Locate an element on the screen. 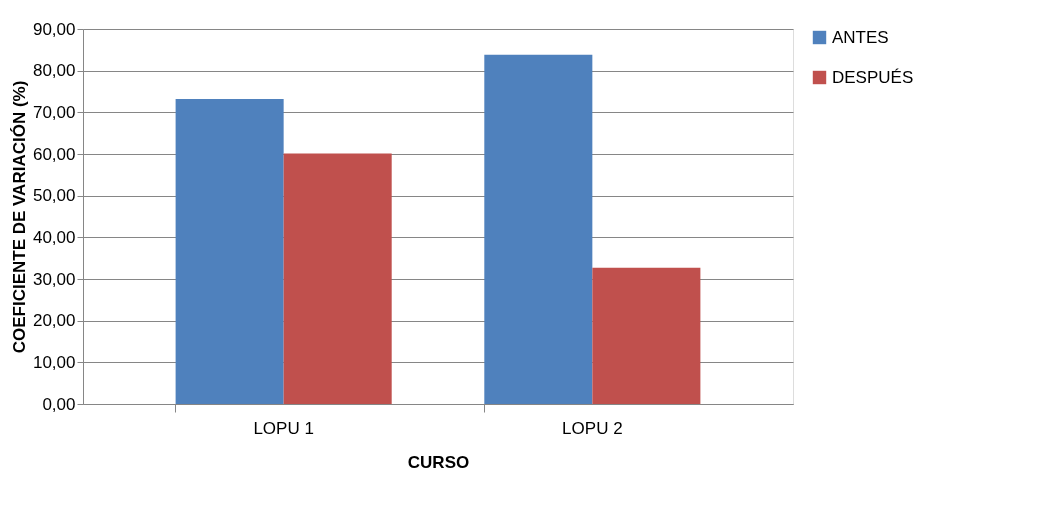  y-tick-label: 90,00 is located at coordinates (54, 29).